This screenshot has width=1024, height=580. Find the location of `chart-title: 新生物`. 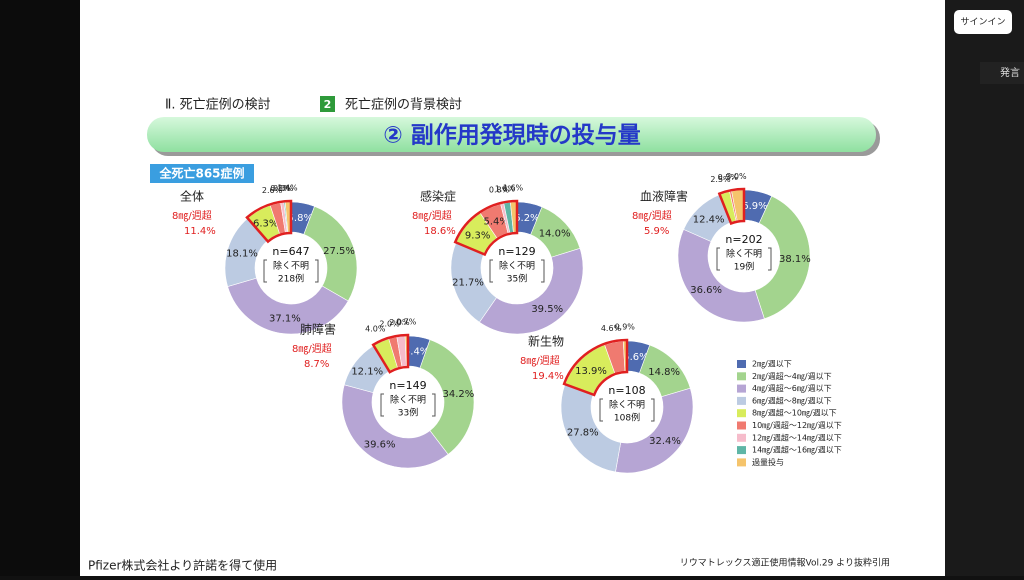

chart-title: 新生物 is located at coordinates (546, 341).